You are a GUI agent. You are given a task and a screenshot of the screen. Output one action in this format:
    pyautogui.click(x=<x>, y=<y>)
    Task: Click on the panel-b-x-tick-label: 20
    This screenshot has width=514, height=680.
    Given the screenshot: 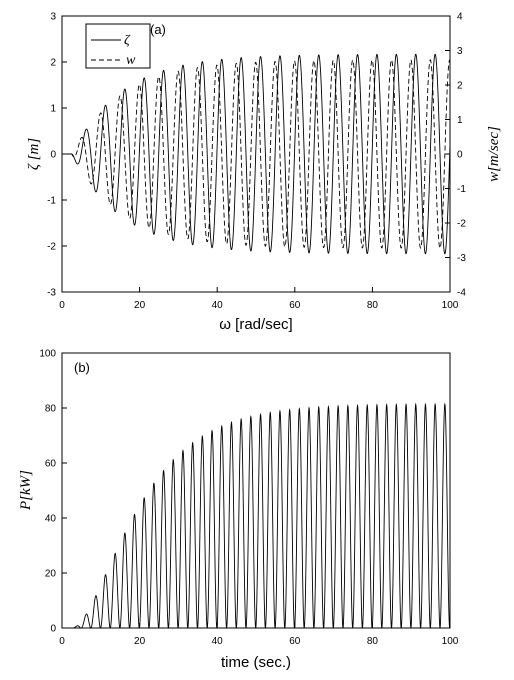 What is the action you would take?
    pyautogui.click(x=140, y=641)
    